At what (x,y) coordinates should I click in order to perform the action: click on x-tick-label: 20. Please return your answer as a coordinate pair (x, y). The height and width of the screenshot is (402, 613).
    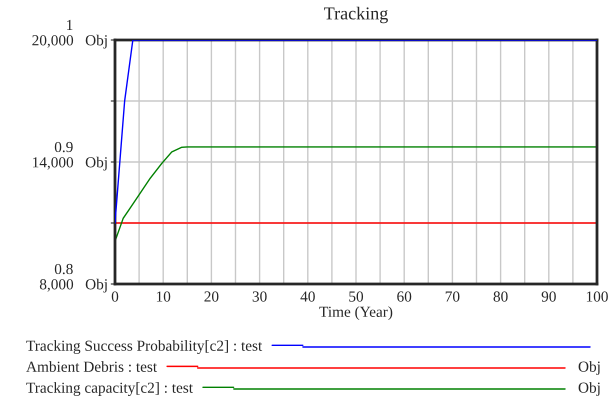
    Looking at the image, I should click on (211, 296).